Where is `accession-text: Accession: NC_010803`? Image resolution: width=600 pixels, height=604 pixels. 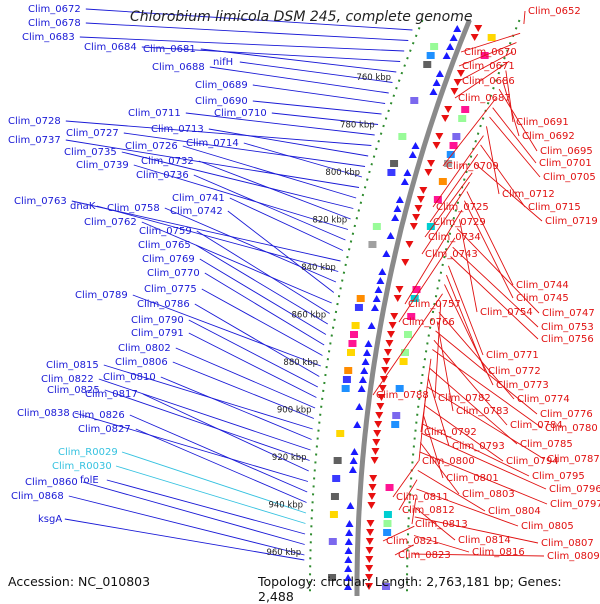 accession-text: Accession: NC_010803 is located at coordinates (79, 581).